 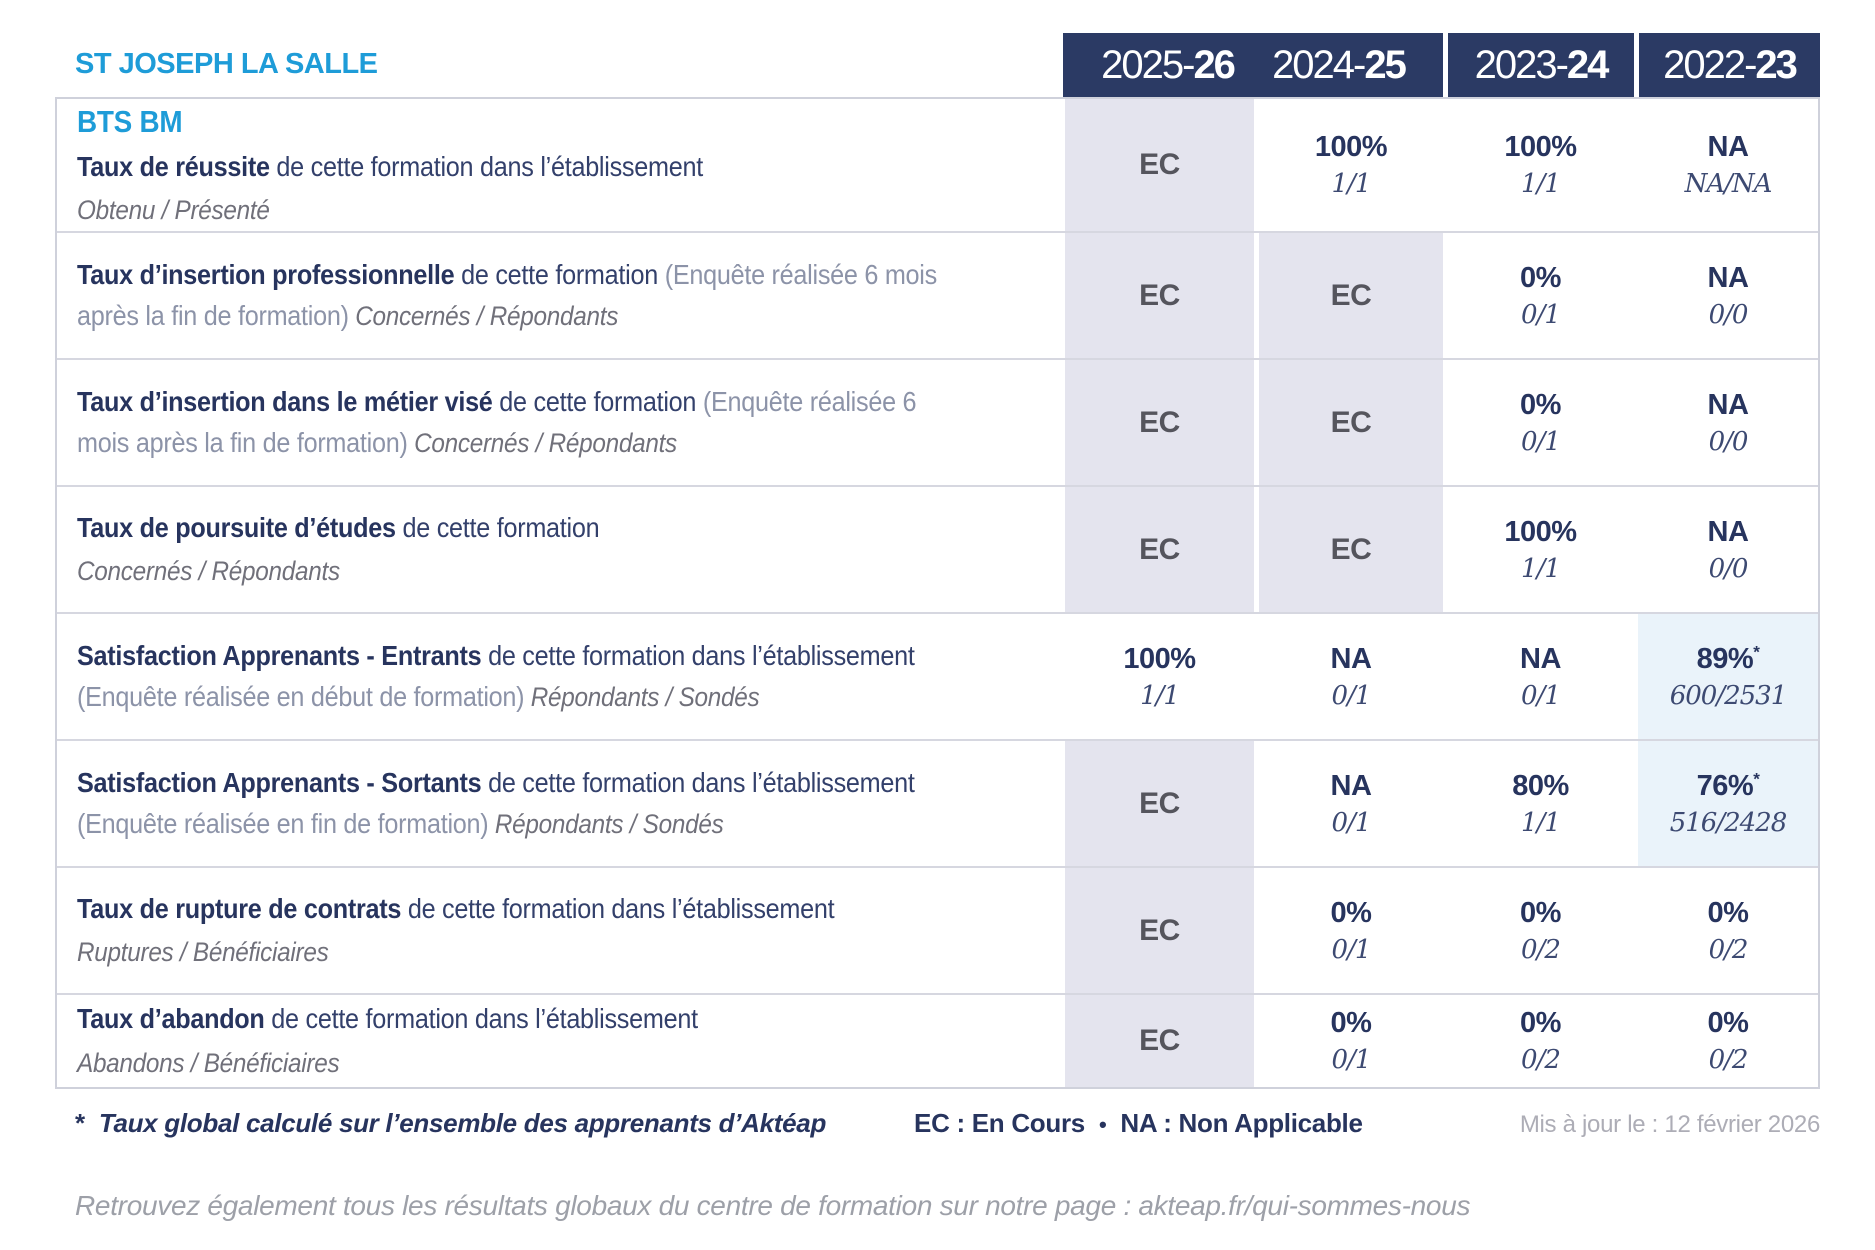 I want to click on value-main: 80%, so click(x=1540, y=785).